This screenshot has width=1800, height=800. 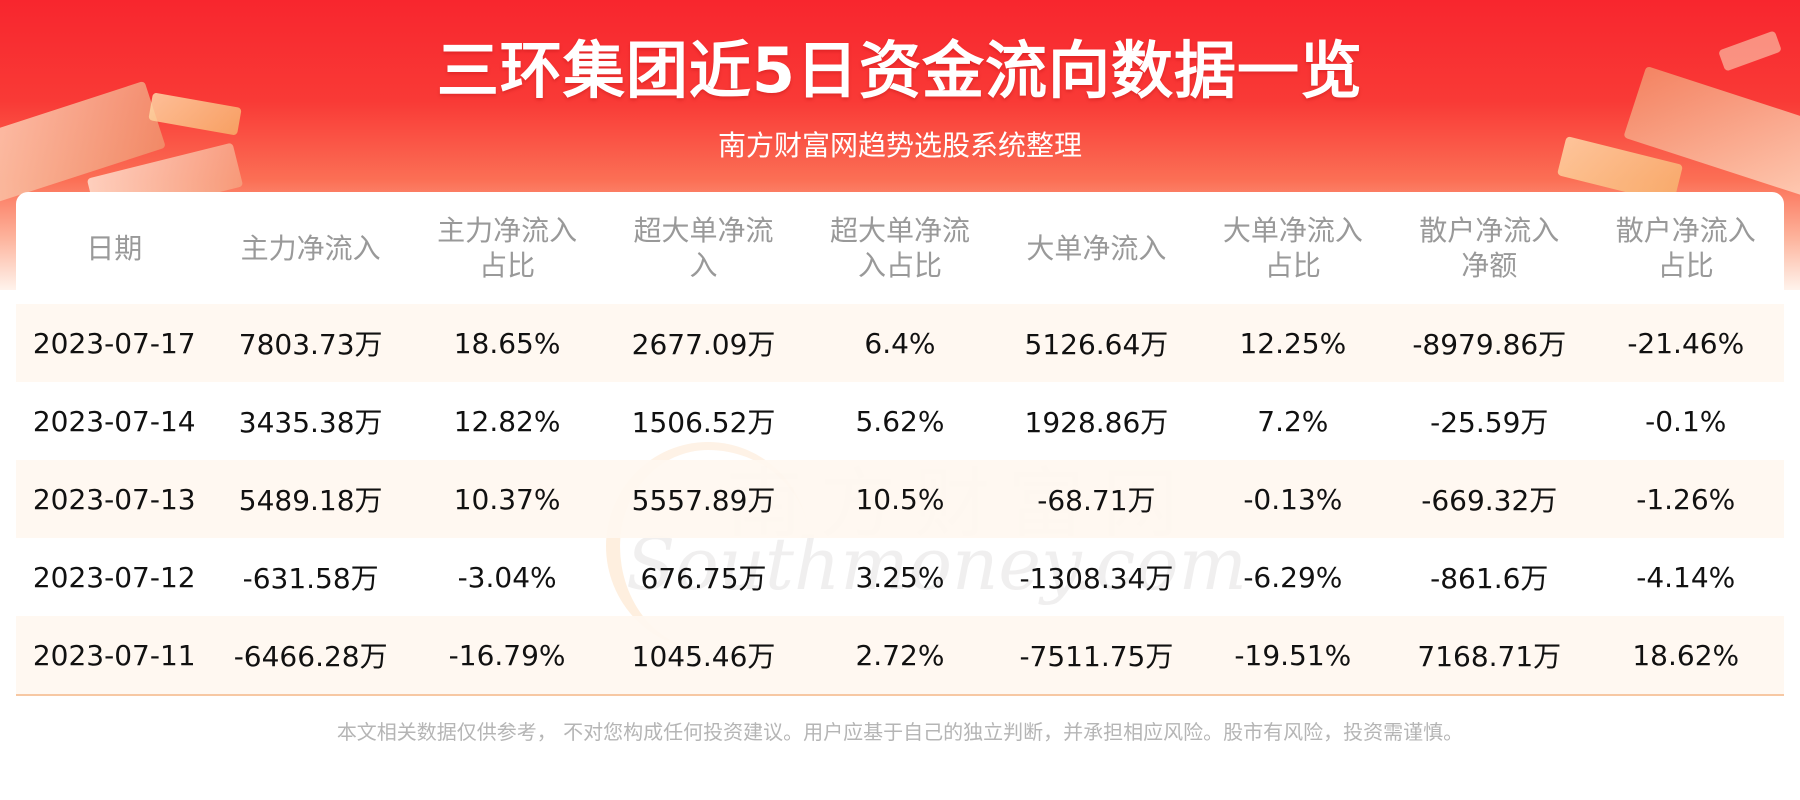 What do you see at coordinates (1096, 248) in the screenshot?
I see `column-header: 大单净流入` at bounding box center [1096, 248].